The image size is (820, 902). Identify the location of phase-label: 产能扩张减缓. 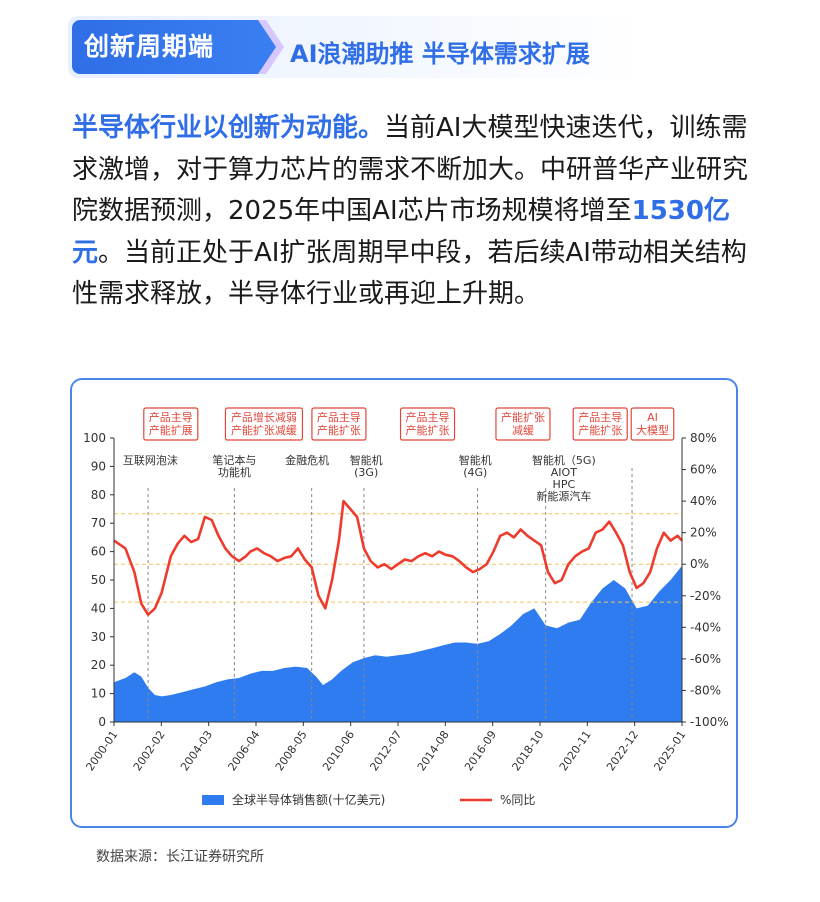
(264, 430).